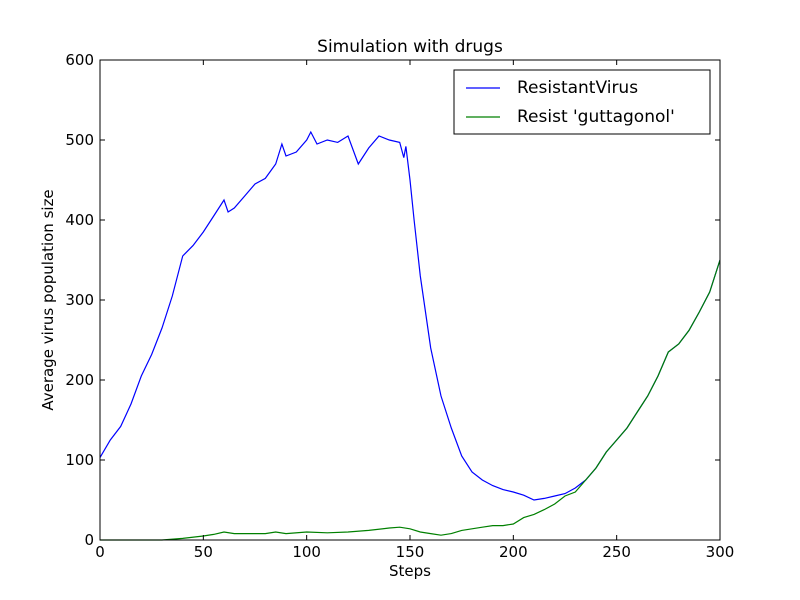 The width and height of the screenshot is (800, 600). I want to click on chart-title: Simulation with drugs, so click(410, 47).